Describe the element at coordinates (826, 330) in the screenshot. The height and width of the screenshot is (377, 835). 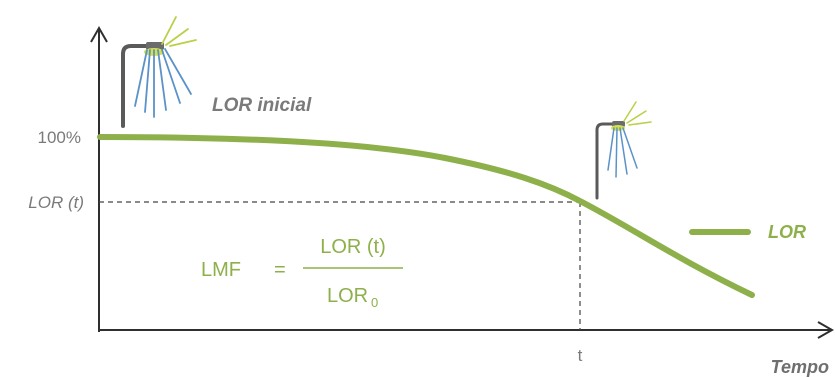
I see `x-axis-arrow` at that location.